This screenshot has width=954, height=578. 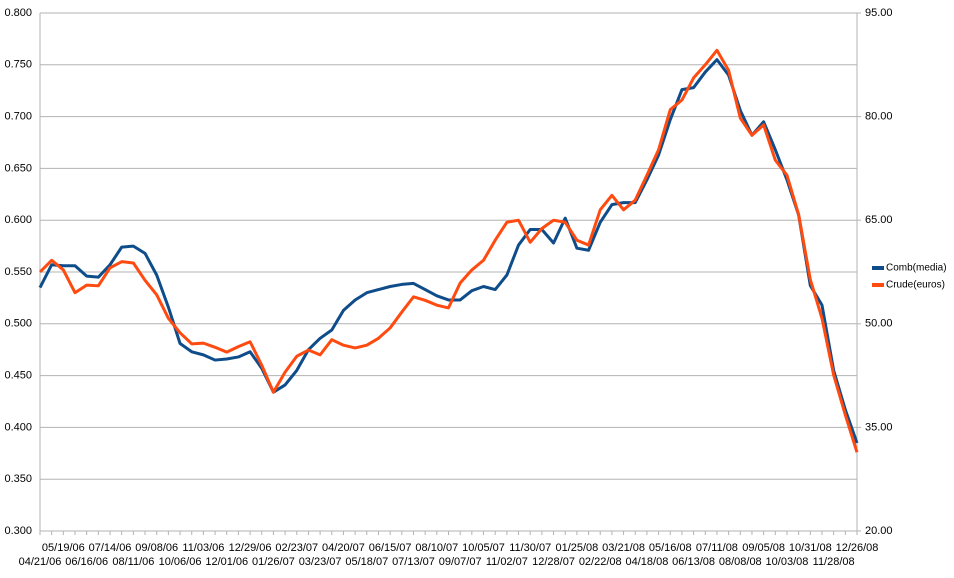 What do you see at coordinates (320, 562) in the screenshot?
I see `x-tick-label: 03/23/07` at bounding box center [320, 562].